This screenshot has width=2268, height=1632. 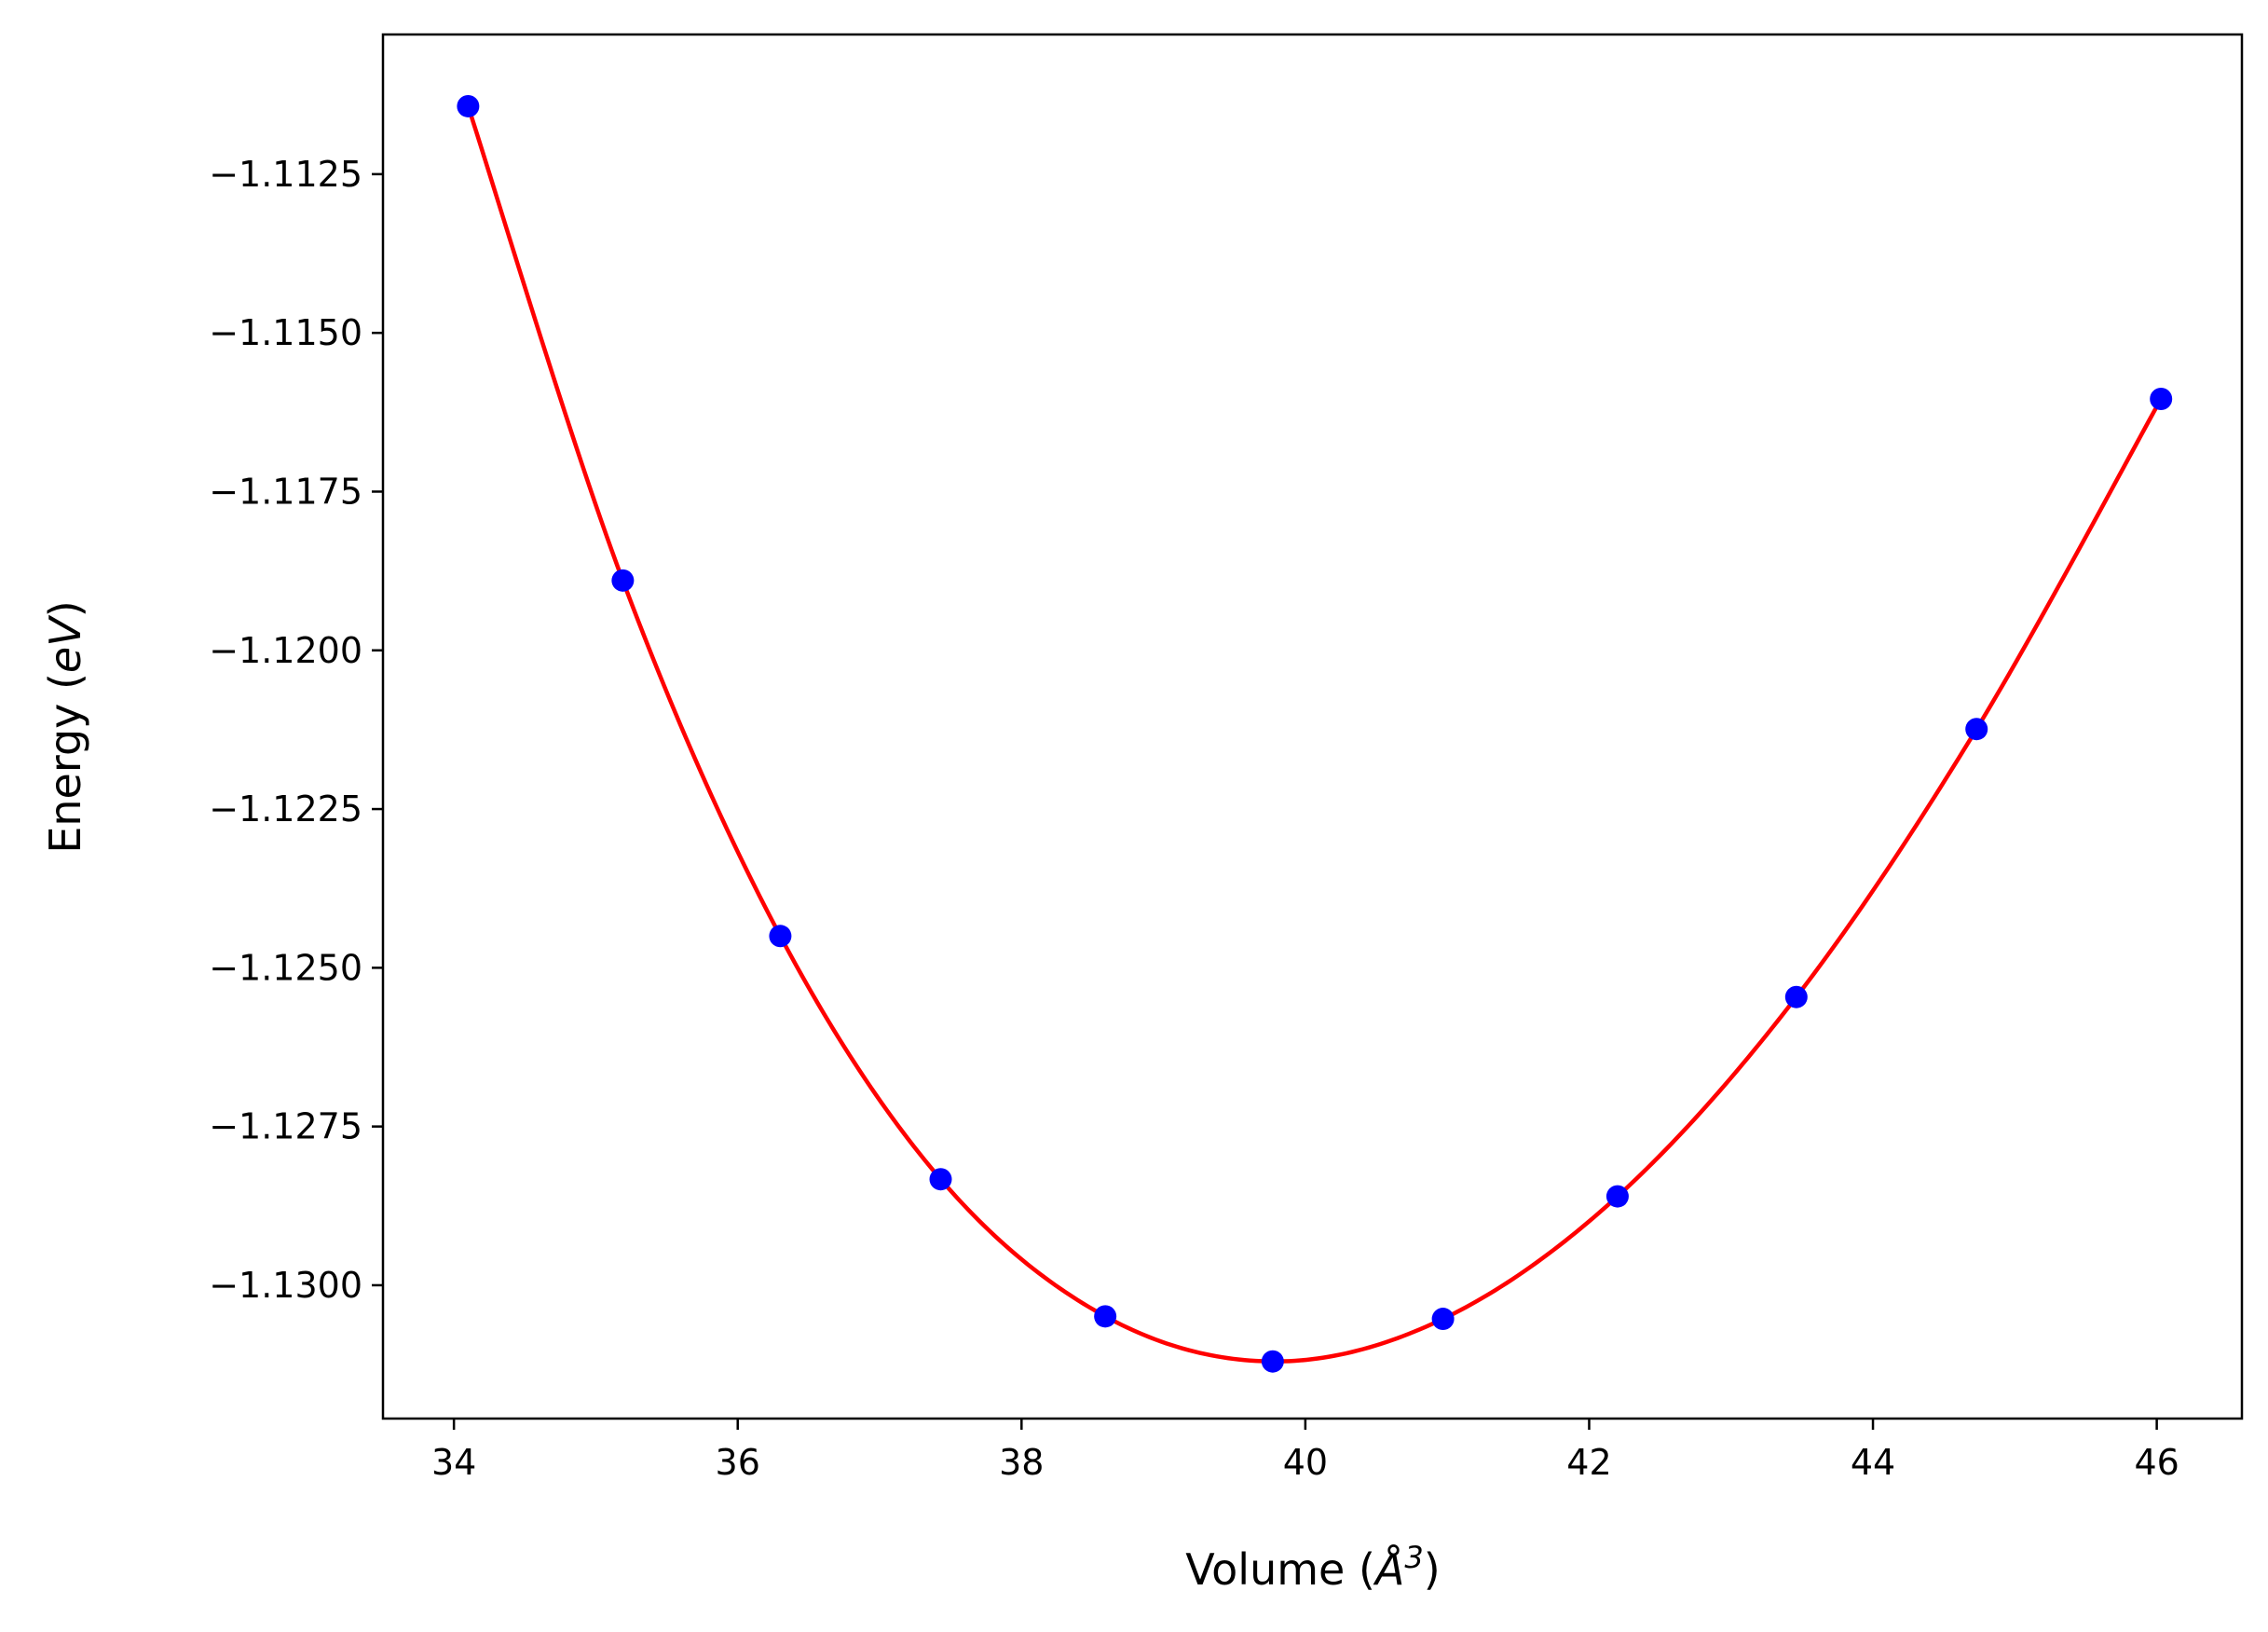 What do you see at coordinates (285, 810) in the screenshot?
I see `y-tick-label: −1.1225` at bounding box center [285, 810].